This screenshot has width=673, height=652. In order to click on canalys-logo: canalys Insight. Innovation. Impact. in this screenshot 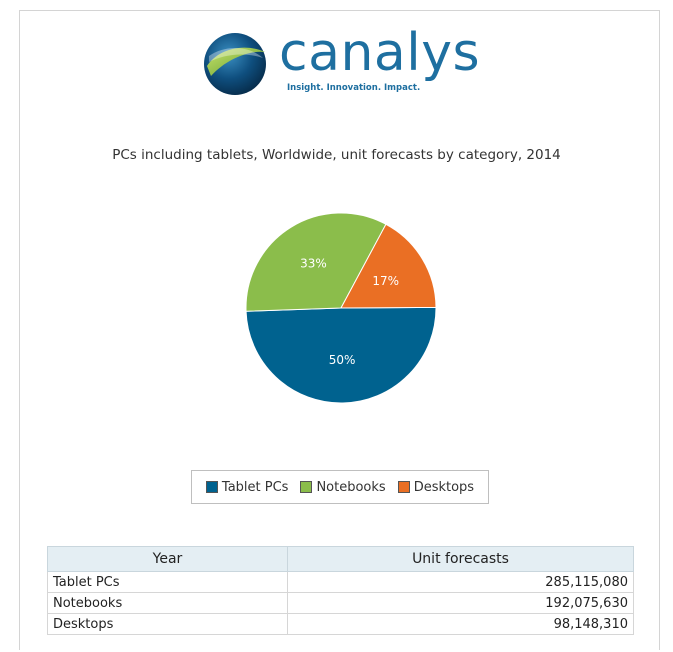, I will do `click(348, 59)`.